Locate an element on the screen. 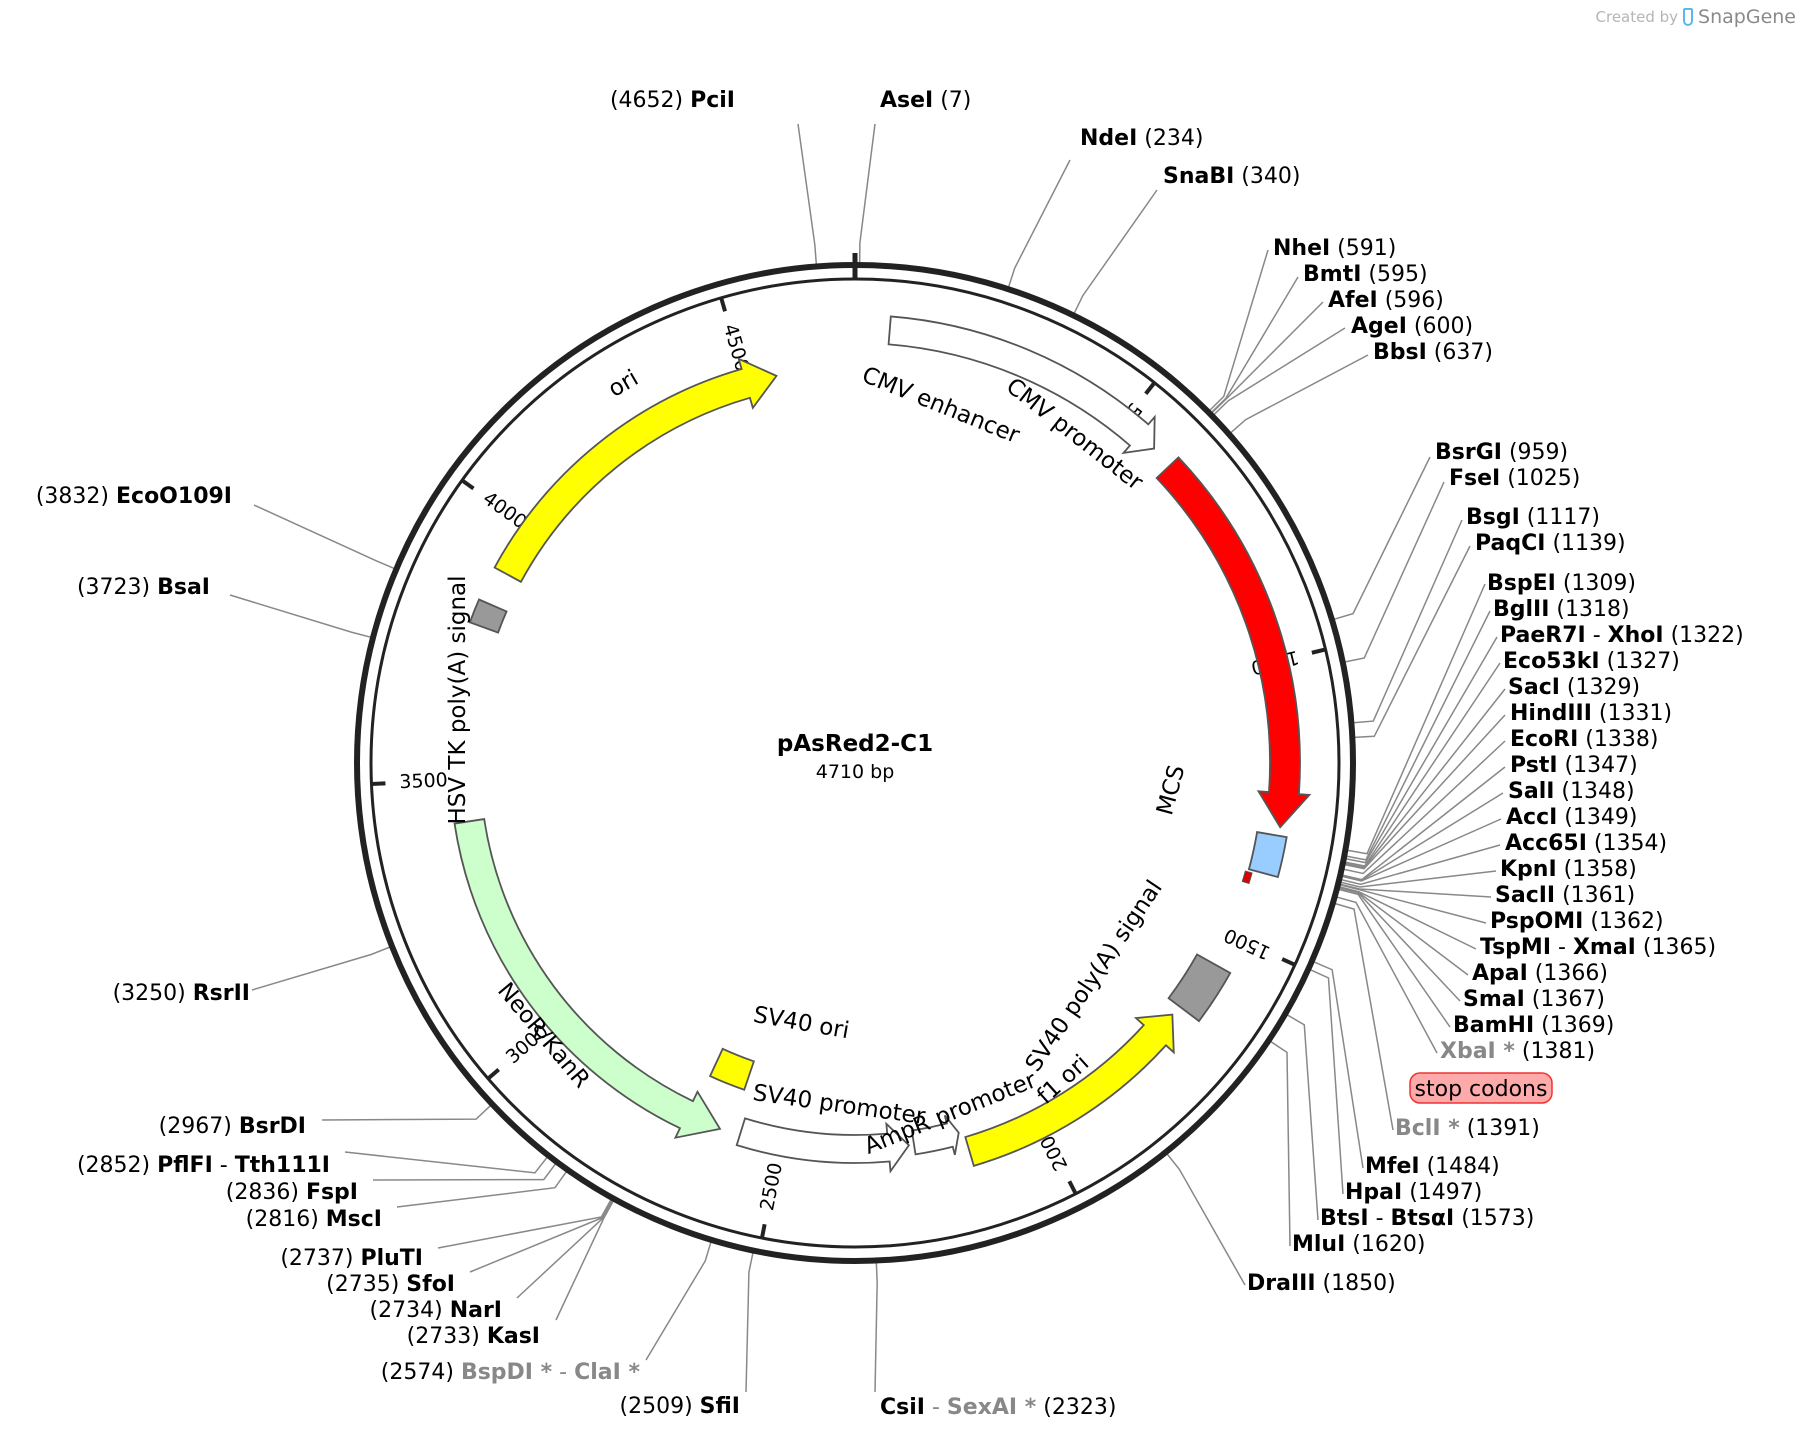 Image resolution: width=1806 pixels, height=1438 pixels. site-label-pspomi: PspOMI (1362) is located at coordinates (1577, 921).